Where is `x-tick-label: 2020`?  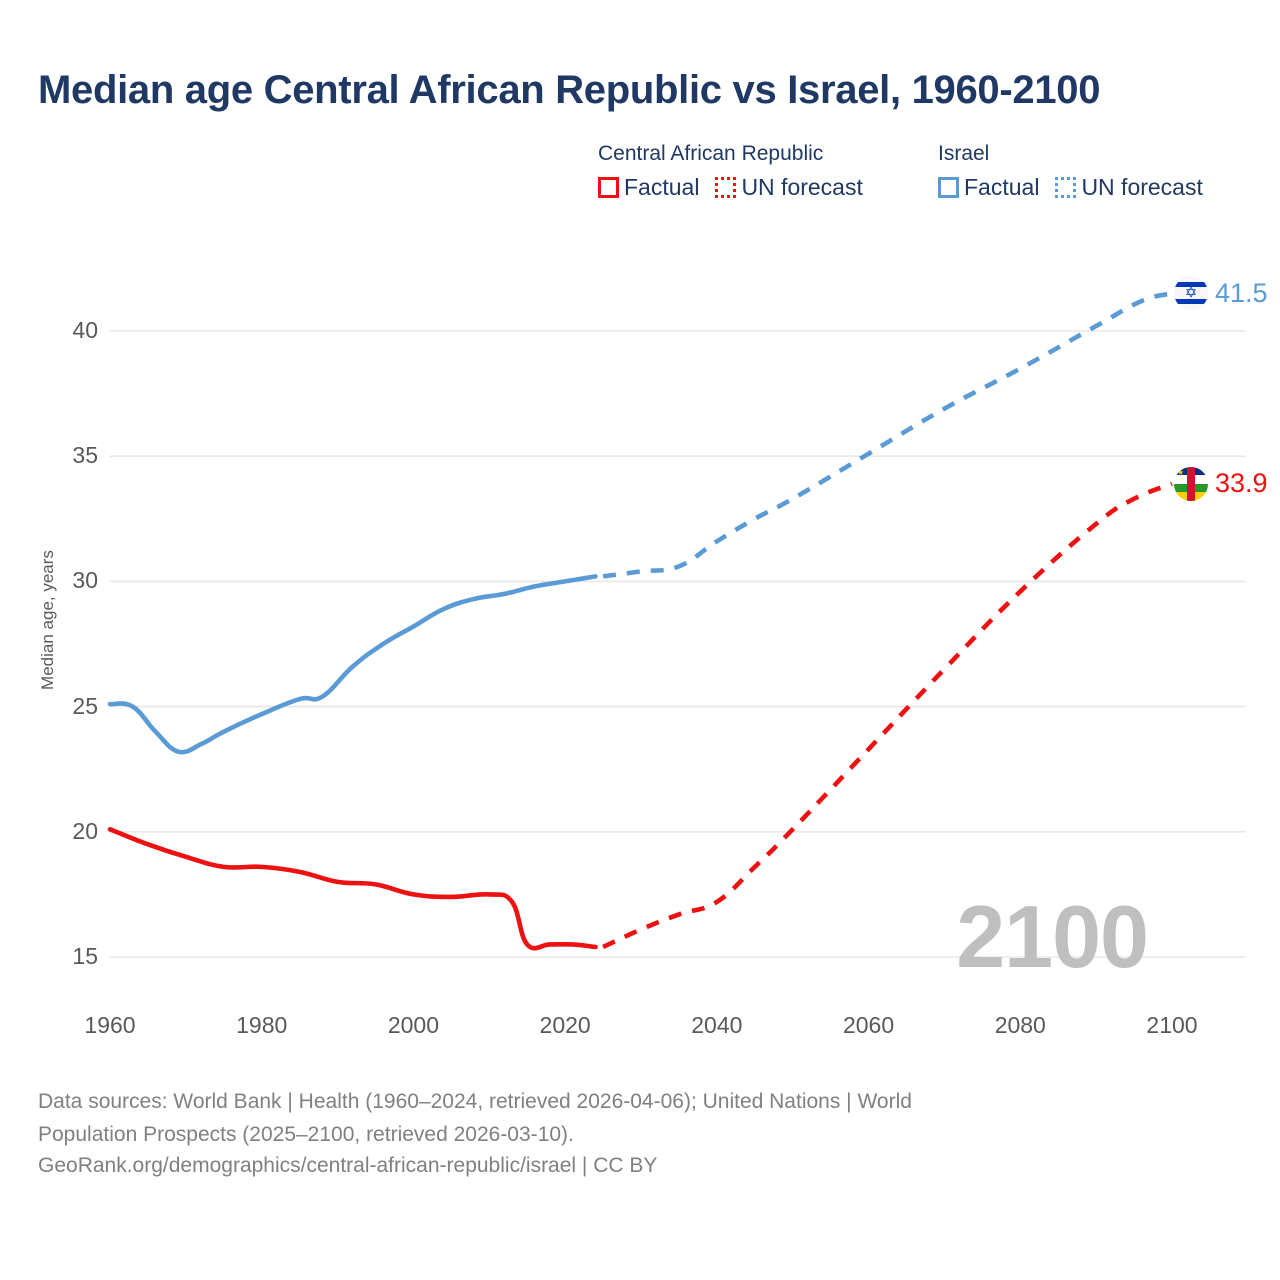 x-tick-label: 2020 is located at coordinates (565, 1025).